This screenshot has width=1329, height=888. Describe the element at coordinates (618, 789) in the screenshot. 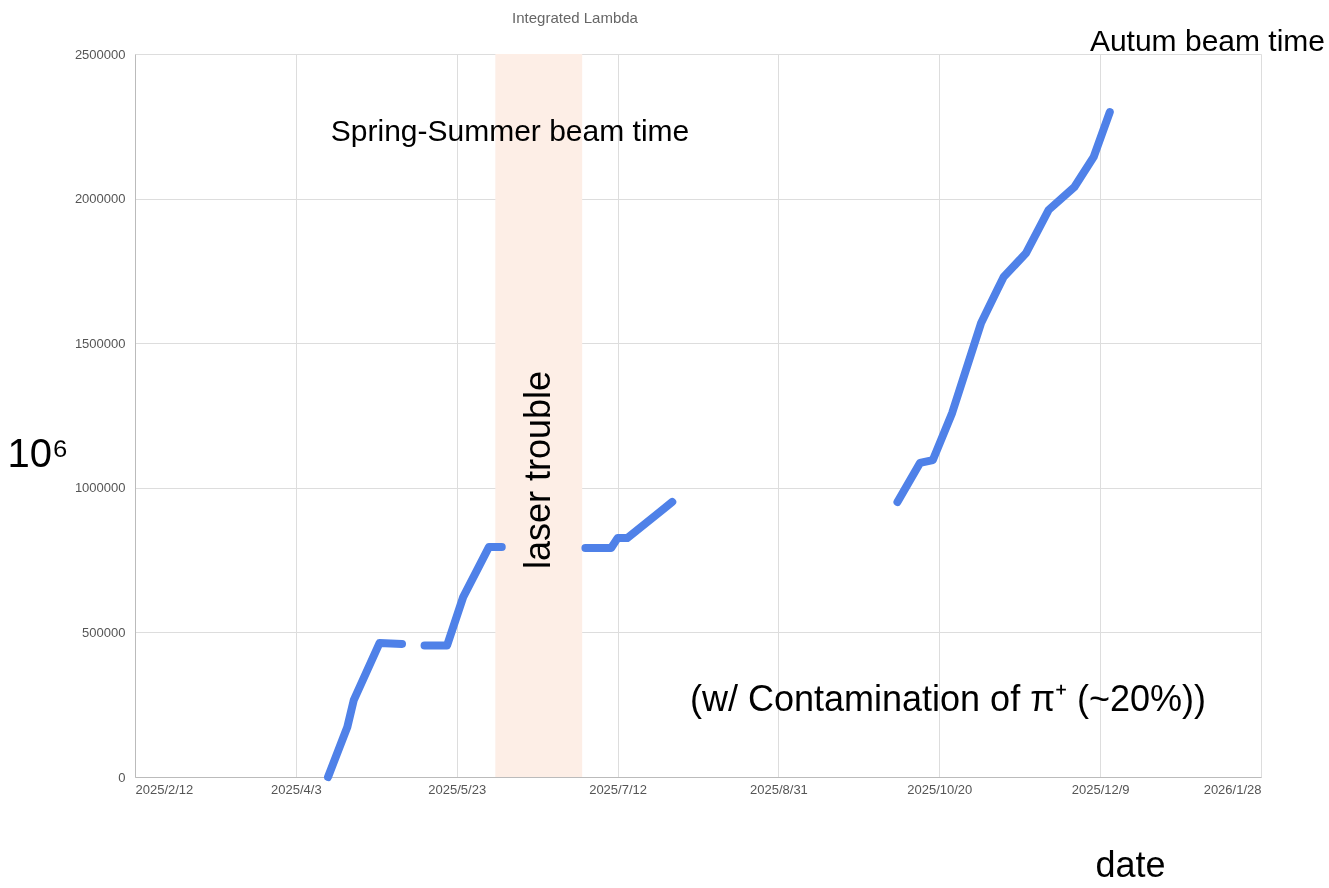

I see `x-tick-label: 2025/7/12` at that location.